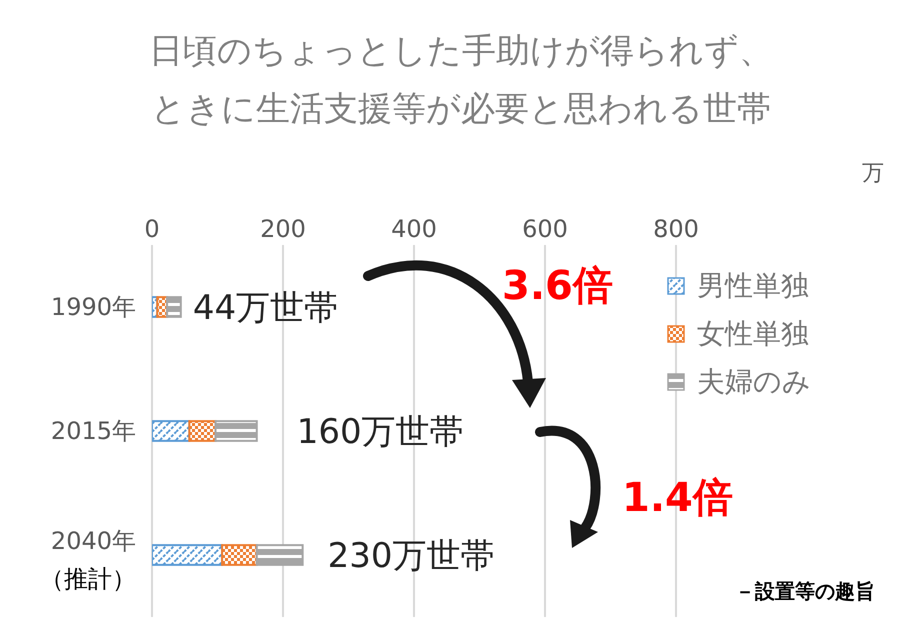 Image resolution: width=922 pixels, height=637 pixels. Describe the element at coordinates (677, 498) in the screenshot. I see `annotation: 1.4倍` at that location.